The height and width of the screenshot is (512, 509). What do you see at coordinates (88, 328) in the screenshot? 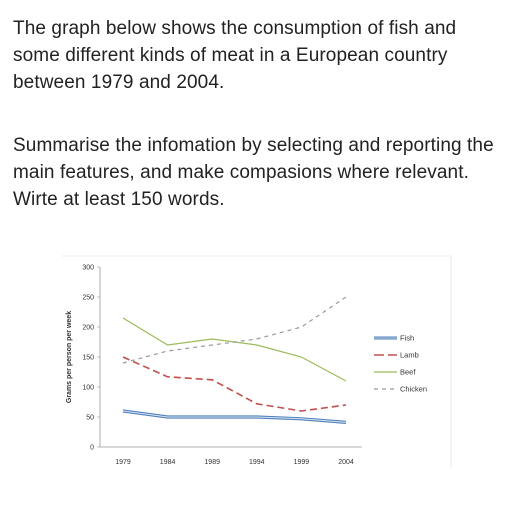
I see `y-tick-label: 200` at bounding box center [88, 328].